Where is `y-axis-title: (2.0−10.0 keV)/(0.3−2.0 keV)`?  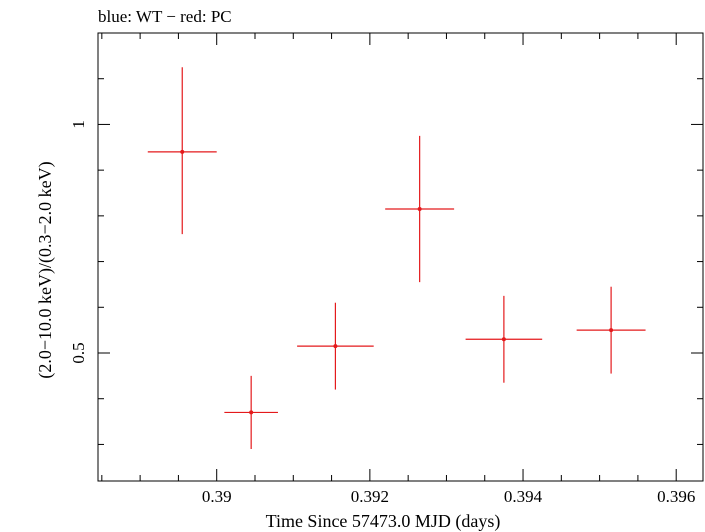
y-axis-title: (2.0−10.0 keV)/(0.3−2.0 keV) is located at coordinates (45, 269).